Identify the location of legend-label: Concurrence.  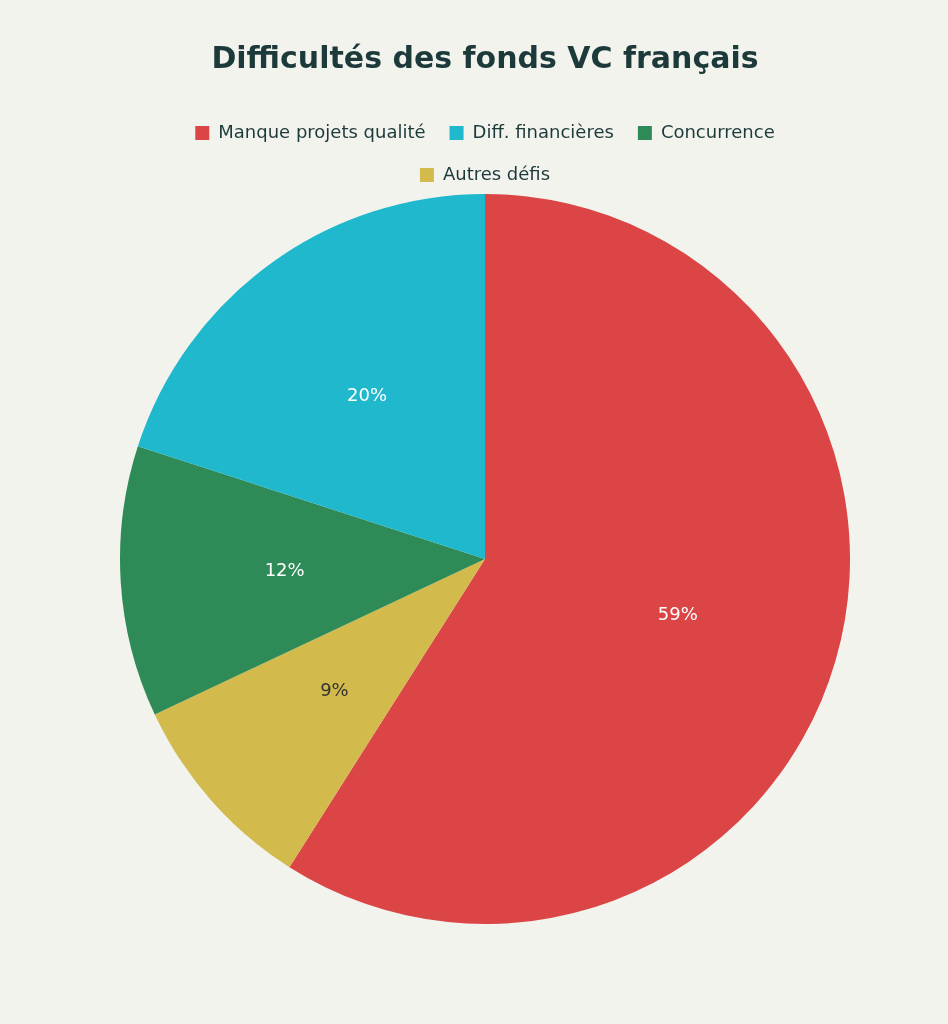
(717, 131).